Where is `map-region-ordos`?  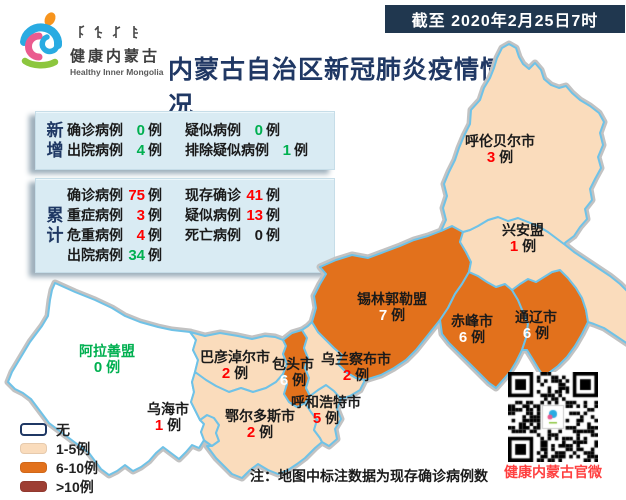 map-region-ordos is located at coordinates (256, 425).